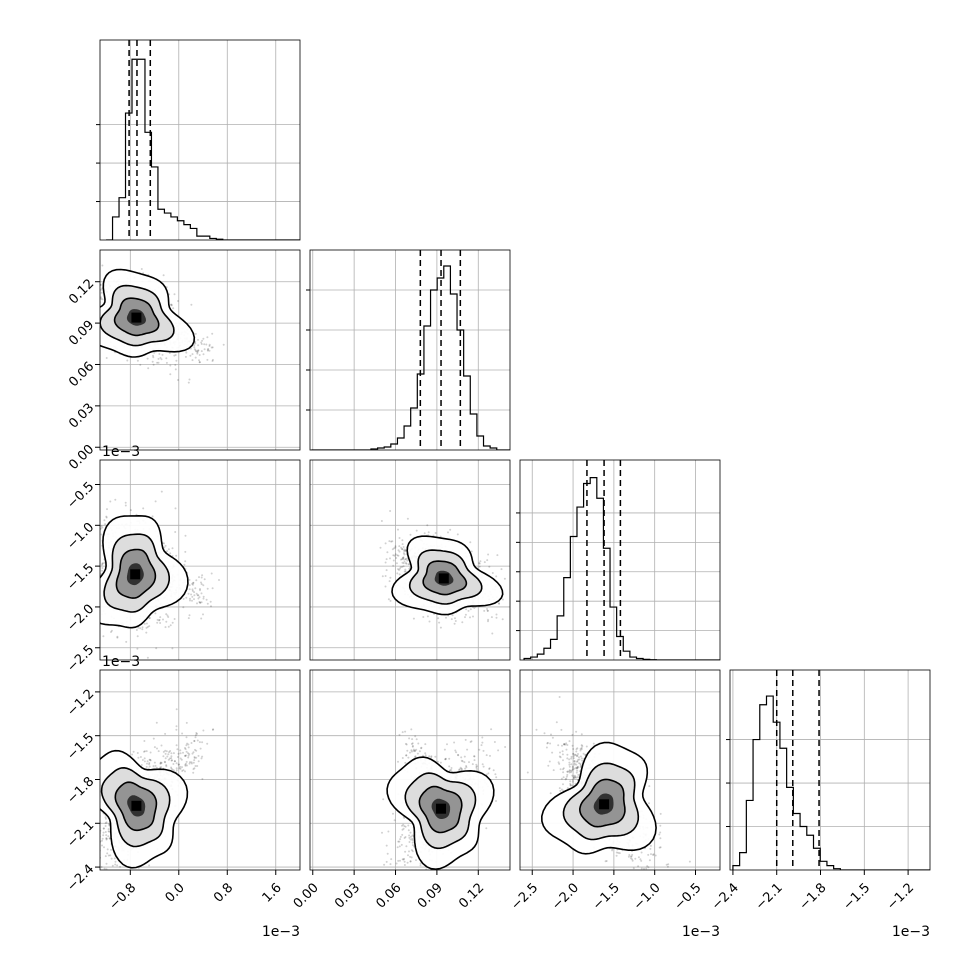 This screenshot has height=975, width=970. What do you see at coordinates (203, 149) in the screenshot?
I see `histogram-step` at bounding box center [203, 149].